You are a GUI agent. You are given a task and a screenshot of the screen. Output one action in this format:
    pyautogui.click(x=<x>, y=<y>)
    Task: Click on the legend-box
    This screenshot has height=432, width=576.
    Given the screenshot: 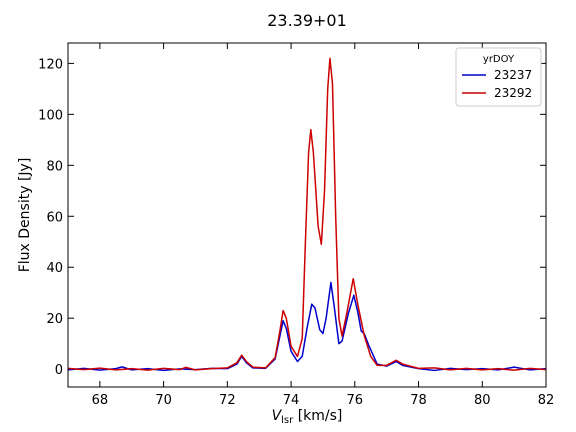 What is the action you would take?
    pyautogui.click(x=498, y=77)
    